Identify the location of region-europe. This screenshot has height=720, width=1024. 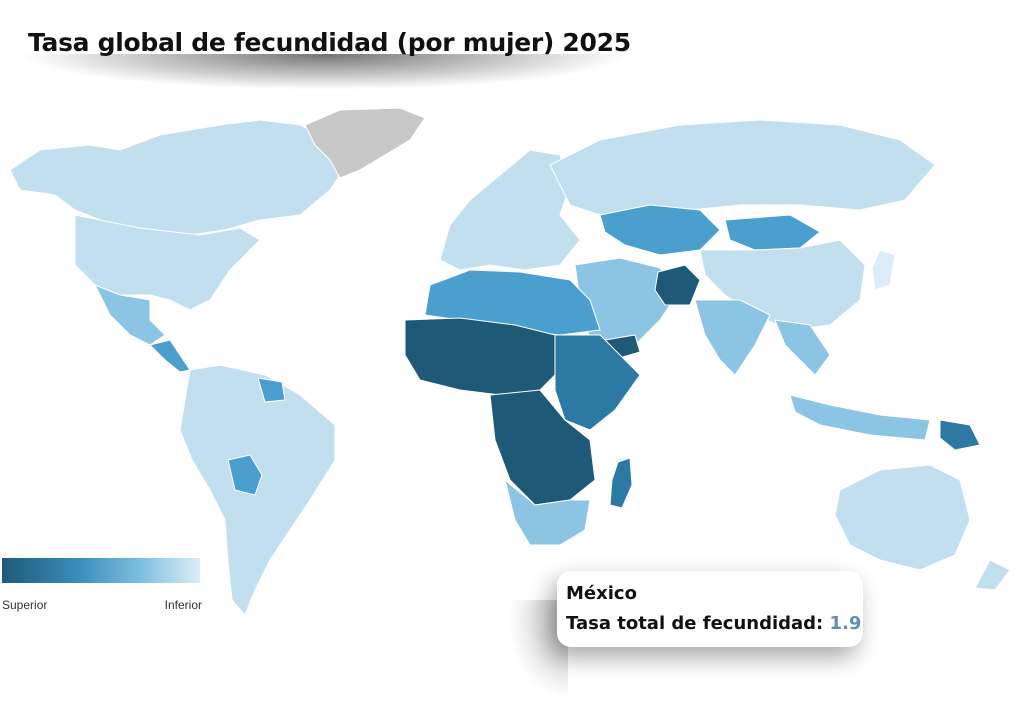
(510, 210).